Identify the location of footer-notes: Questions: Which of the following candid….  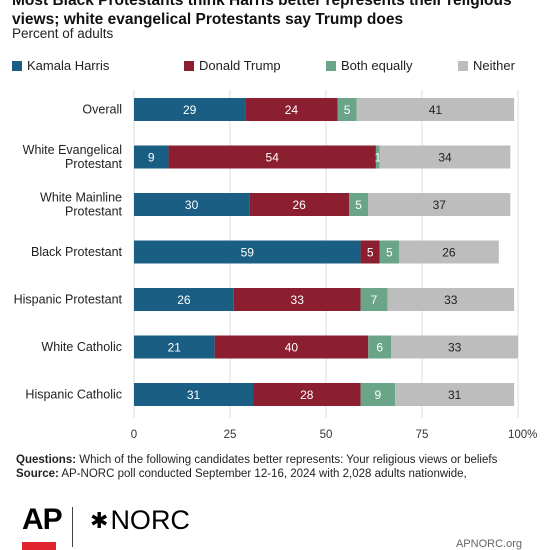
(276, 467).